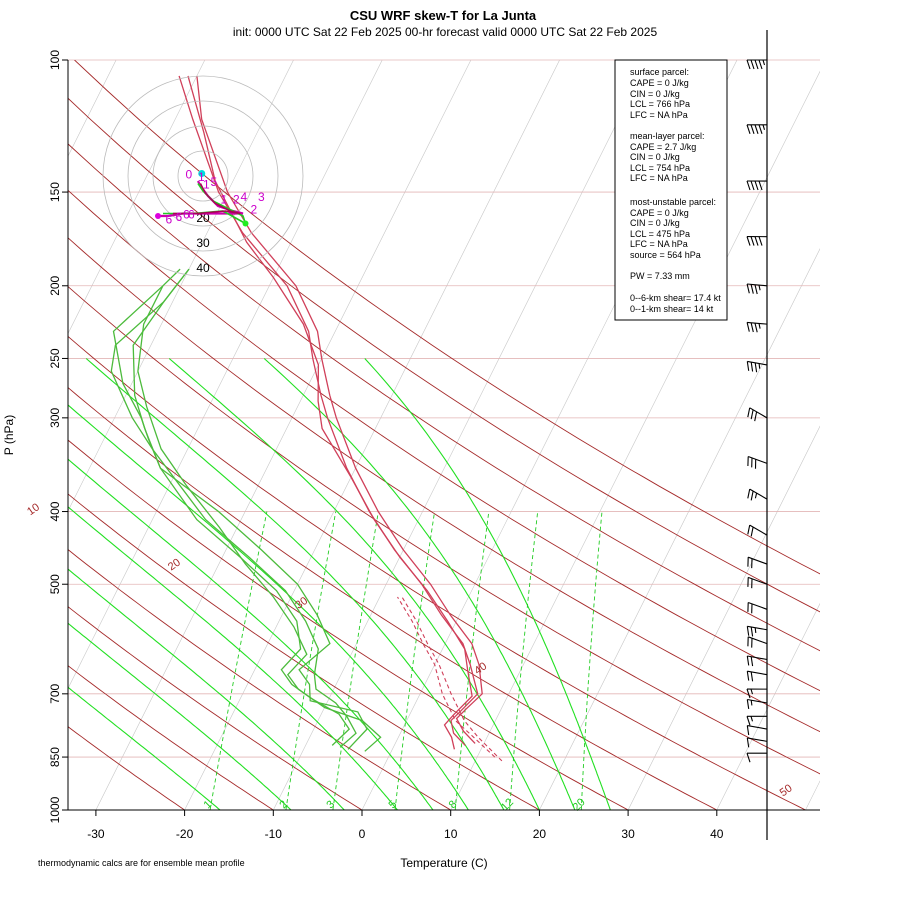 The height and width of the screenshot is (900, 900). Describe the element at coordinates (203, 268) in the screenshot. I see `hodograph-ring-label: 40` at that location.